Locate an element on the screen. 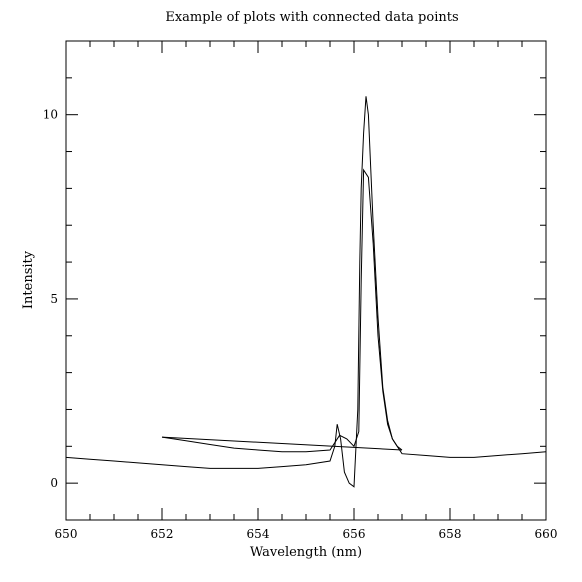  y-tick-labels: 0 5 10 is located at coordinates (50, 299).